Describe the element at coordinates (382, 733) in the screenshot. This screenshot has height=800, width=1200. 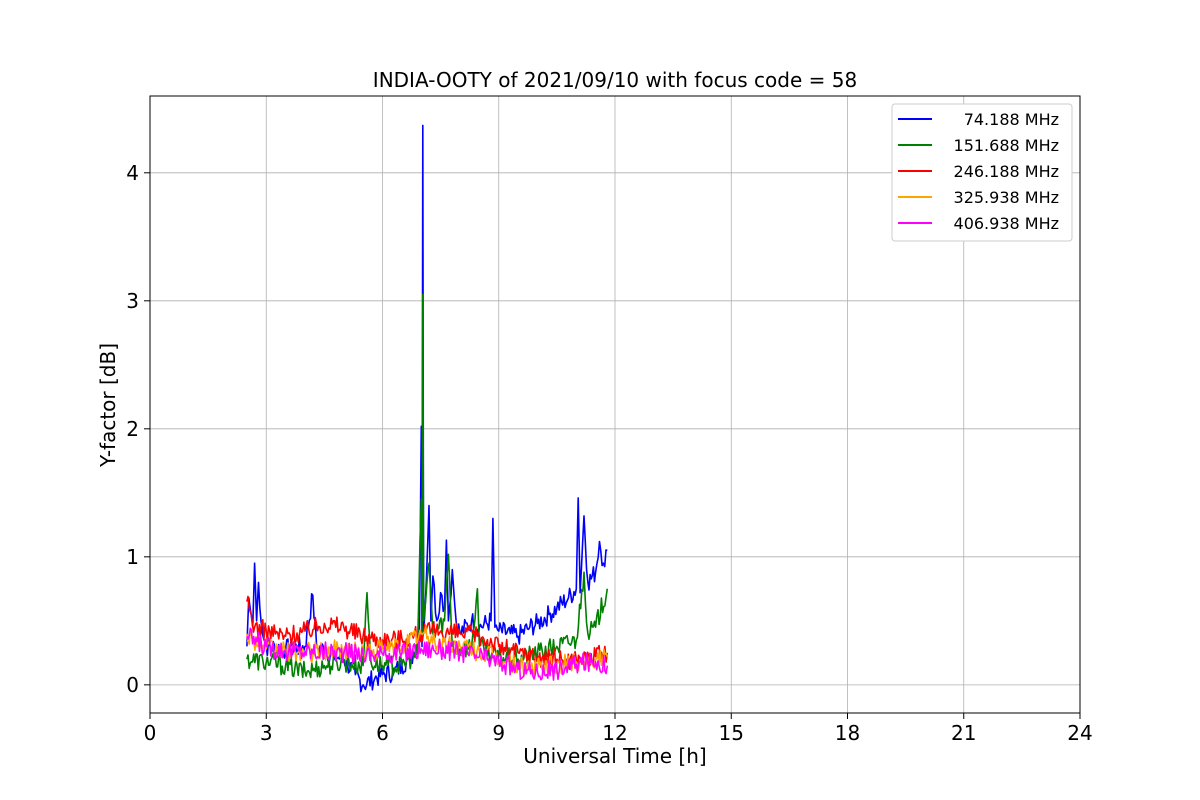
I see `x-tick-label: 6` at that location.